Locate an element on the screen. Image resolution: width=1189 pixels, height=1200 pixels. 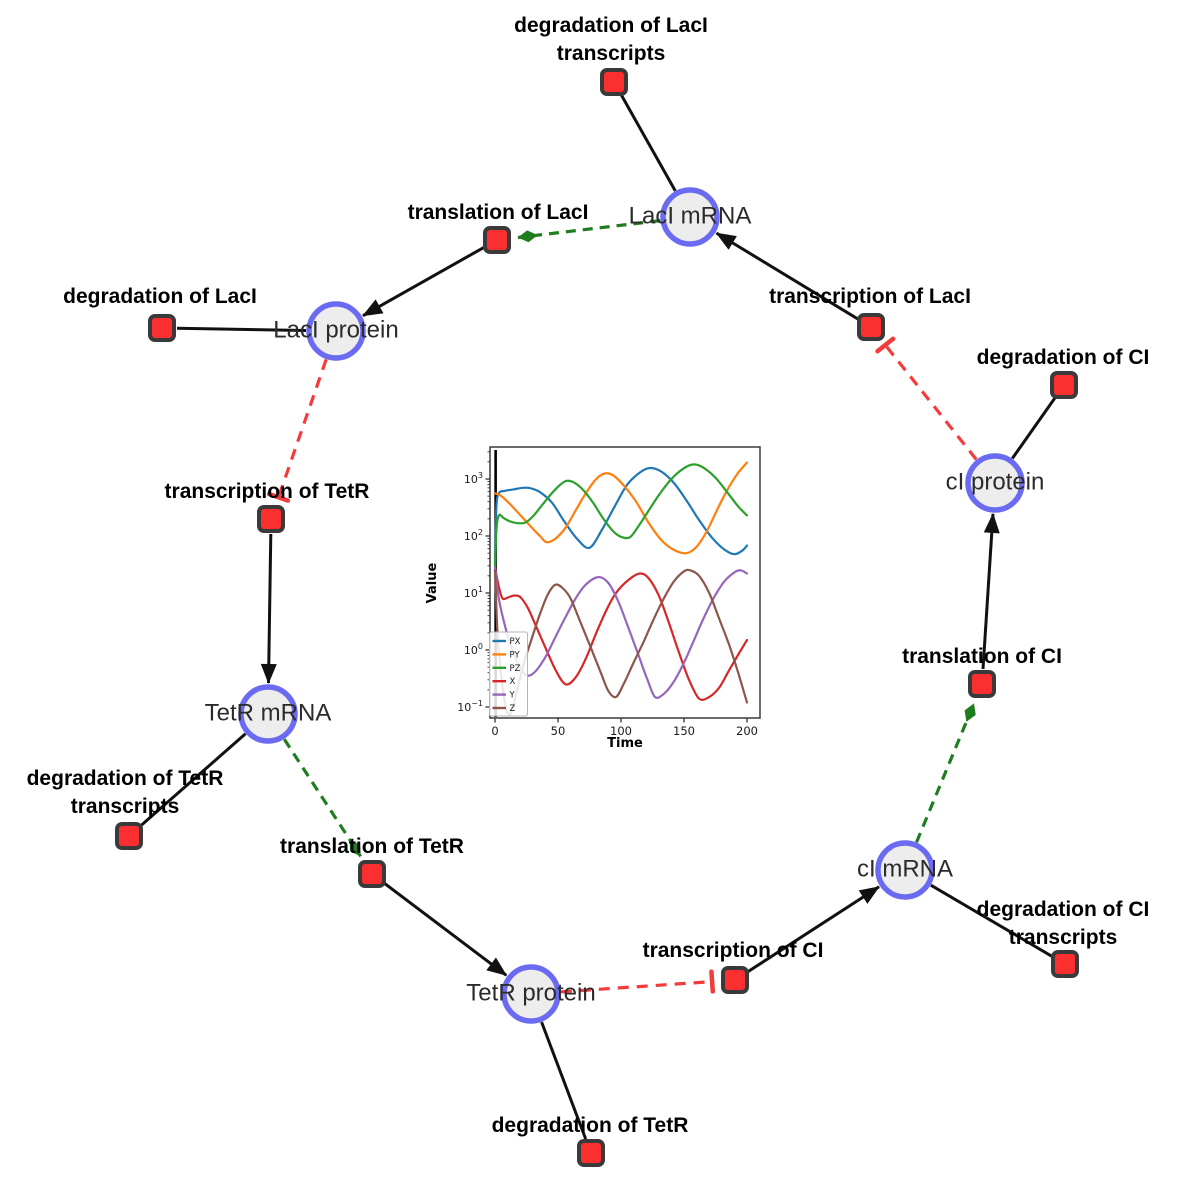
edge-tetr_protein-txn_ci is located at coordinates (636, 987).